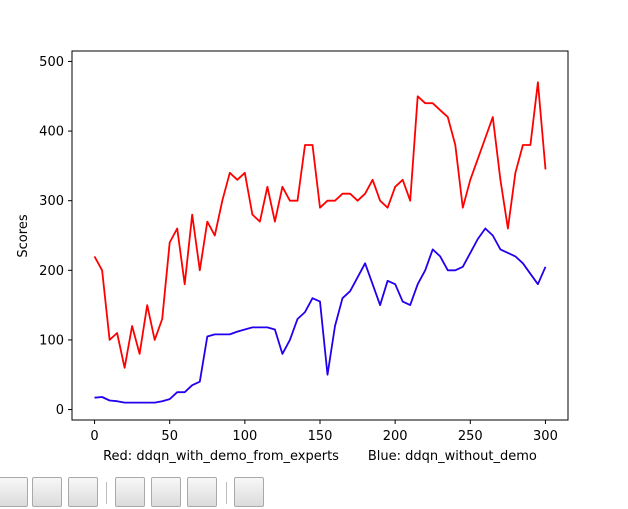 This screenshot has height=509, width=628. What do you see at coordinates (470, 436) in the screenshot?
I see `x-tick-label: 250` at bounding box center [470, 436].